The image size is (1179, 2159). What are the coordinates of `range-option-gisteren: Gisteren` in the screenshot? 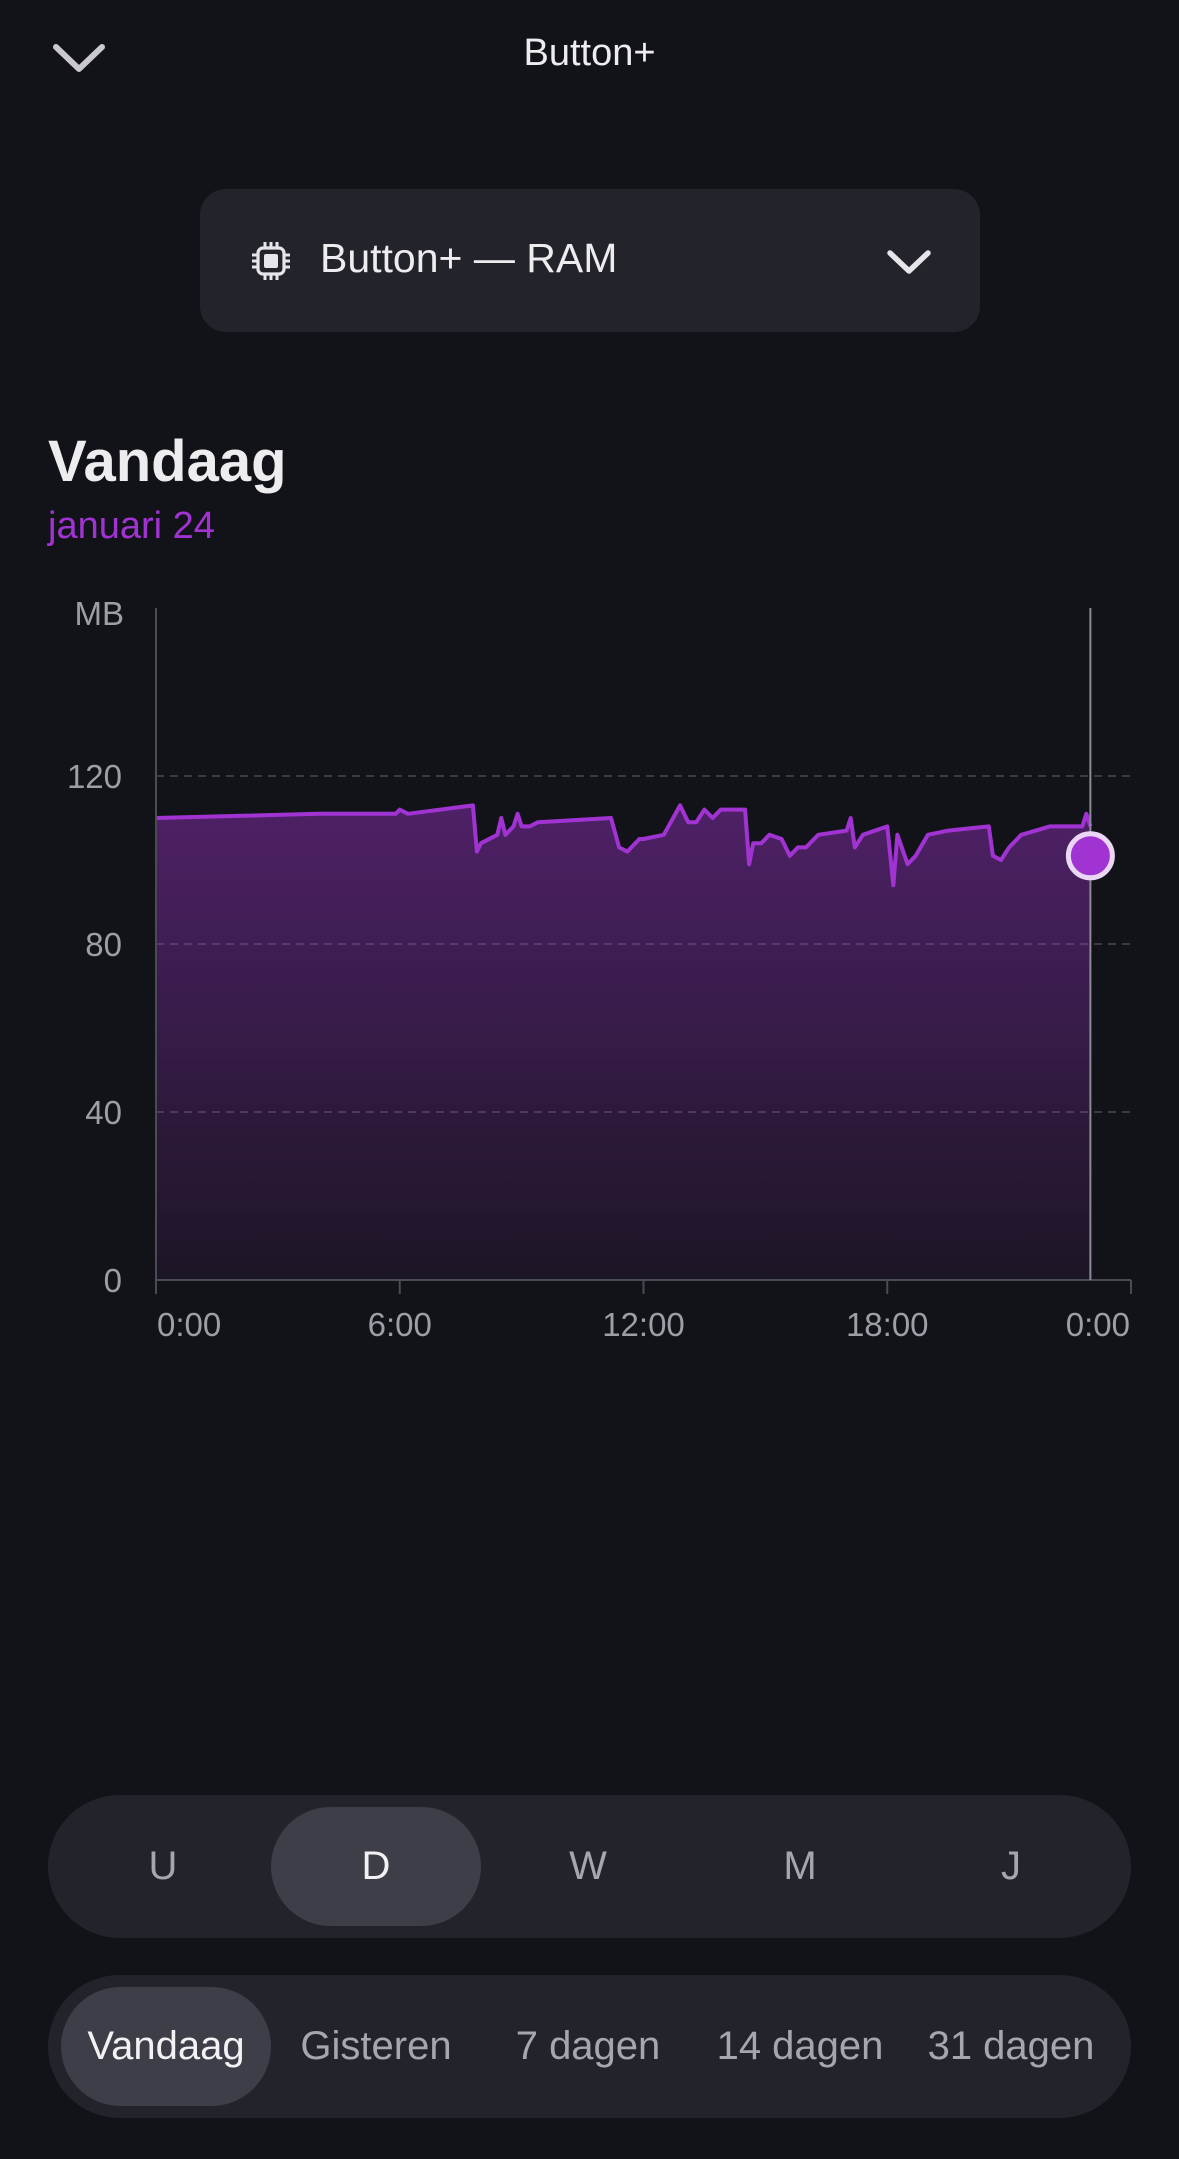 It's located at (376, 2046).